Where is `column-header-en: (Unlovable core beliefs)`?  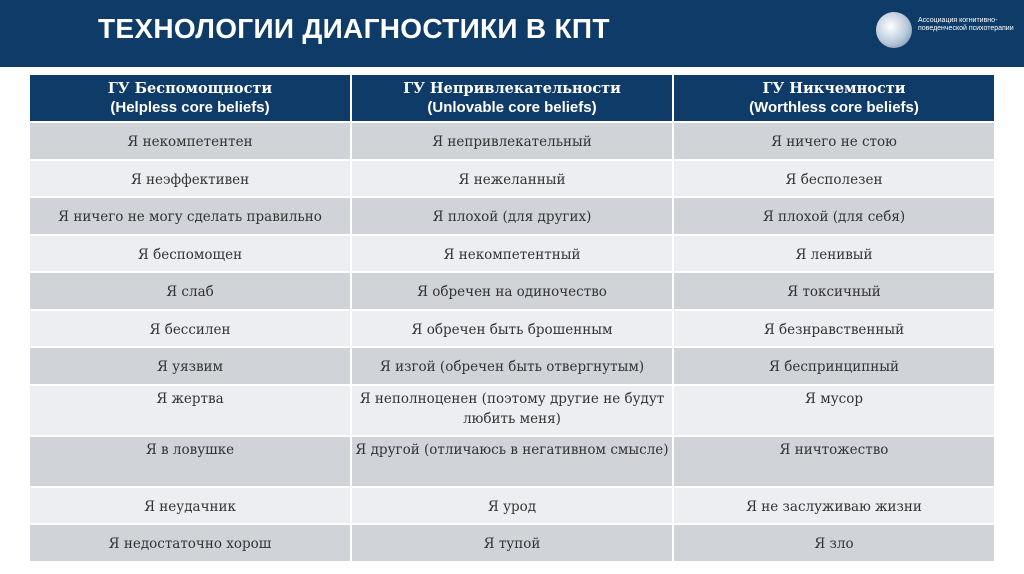 column-header-en: (Unlovable core beliefs) is located at coordinates (512, 107).